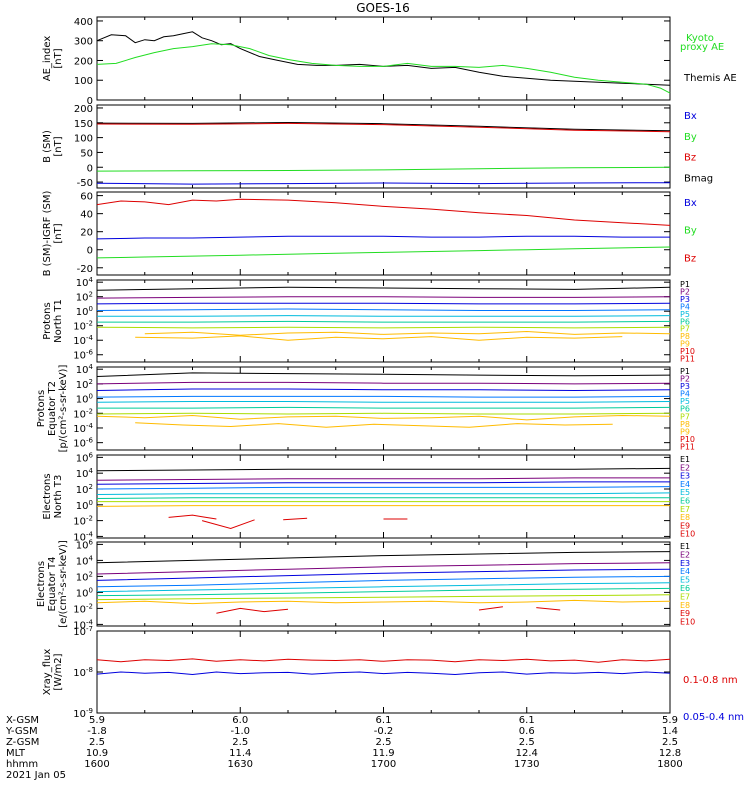 Image resolution: width=750 pixels, height=804 pixels. What do you see at coordinates (690, 231) in the screenshot?
I see `legend-entry: By` at bounding box center [690, 231].